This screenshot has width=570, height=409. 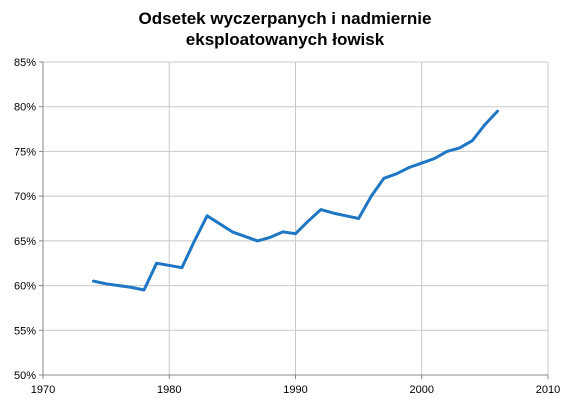 What do you see at coordinates (548, 390) in the screenshot?
I see `x-tick-label: 2010` at bounding box center [548, 390].